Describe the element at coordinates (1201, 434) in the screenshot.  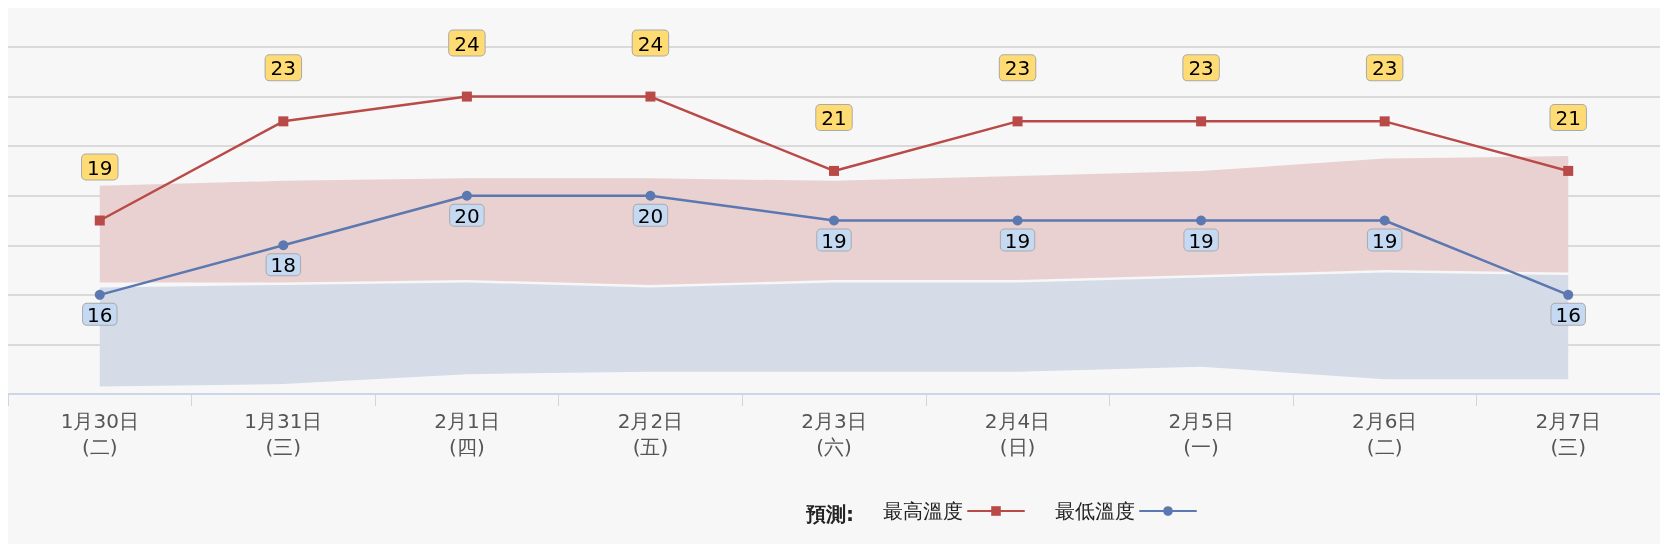
I see `x-tick-label: 2月5日 (一)` at that location.